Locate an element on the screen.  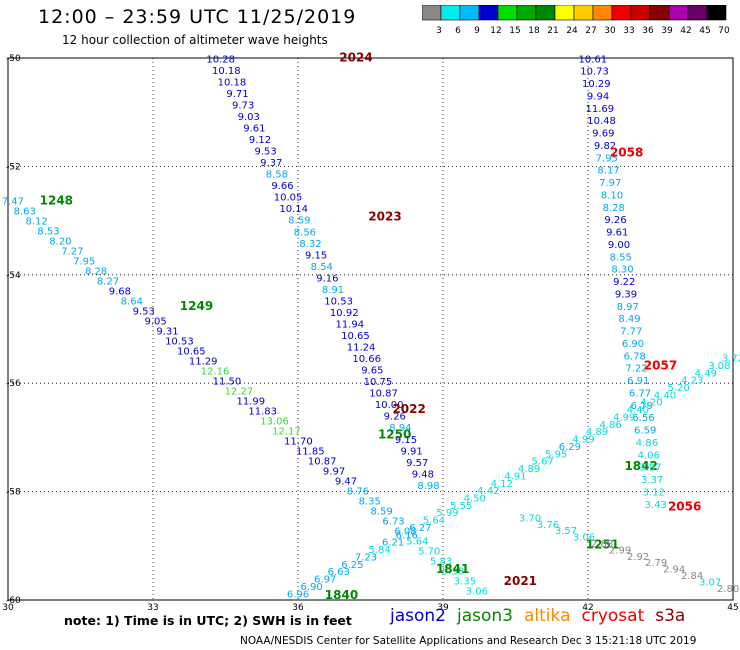
legend-tick-label: 36 is located at coordinates (648, 31).